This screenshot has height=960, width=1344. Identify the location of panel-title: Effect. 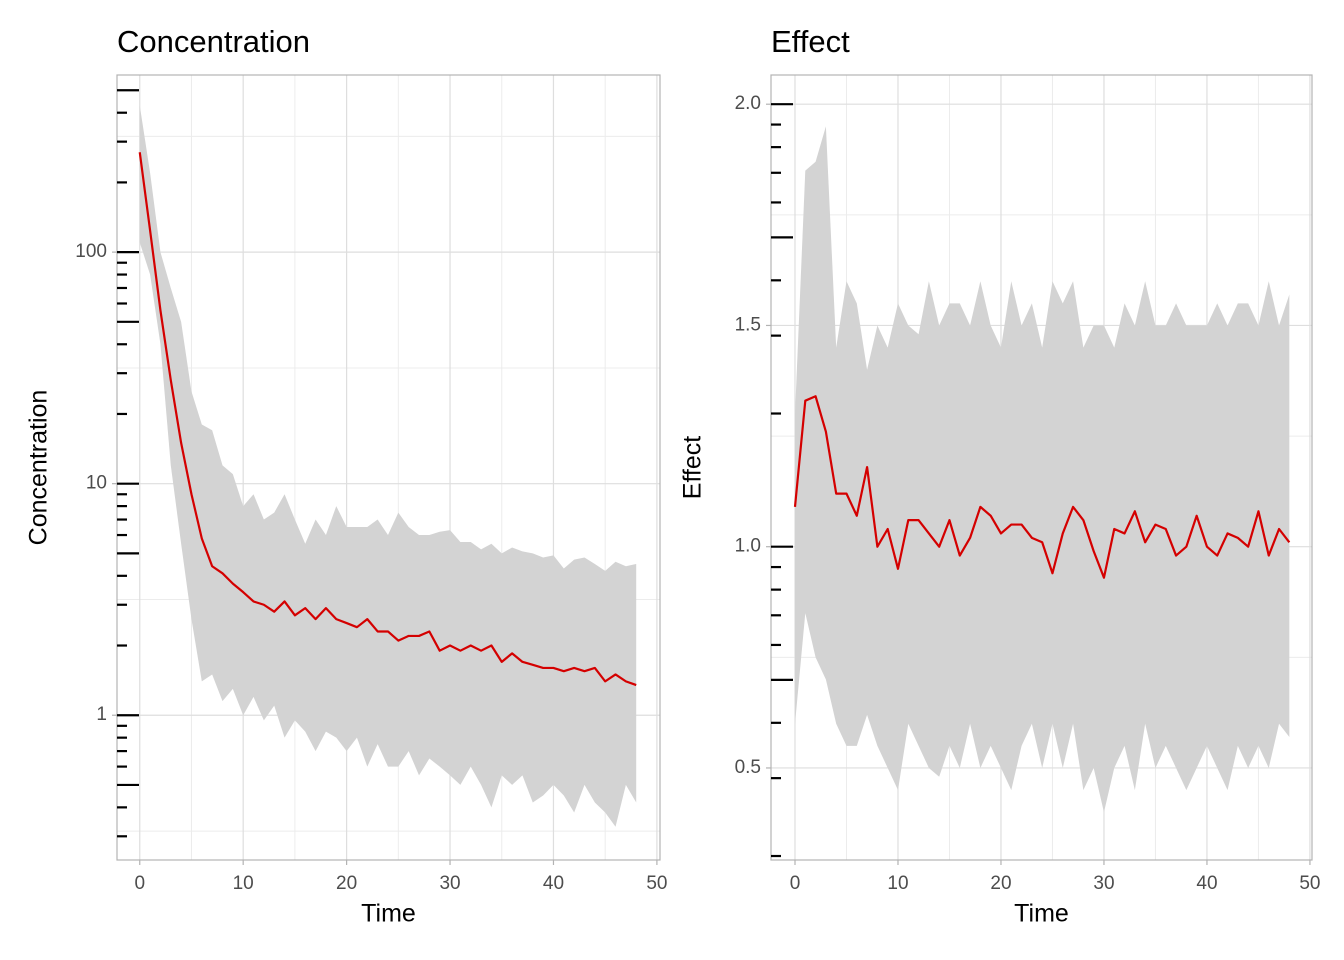
(810, 41).